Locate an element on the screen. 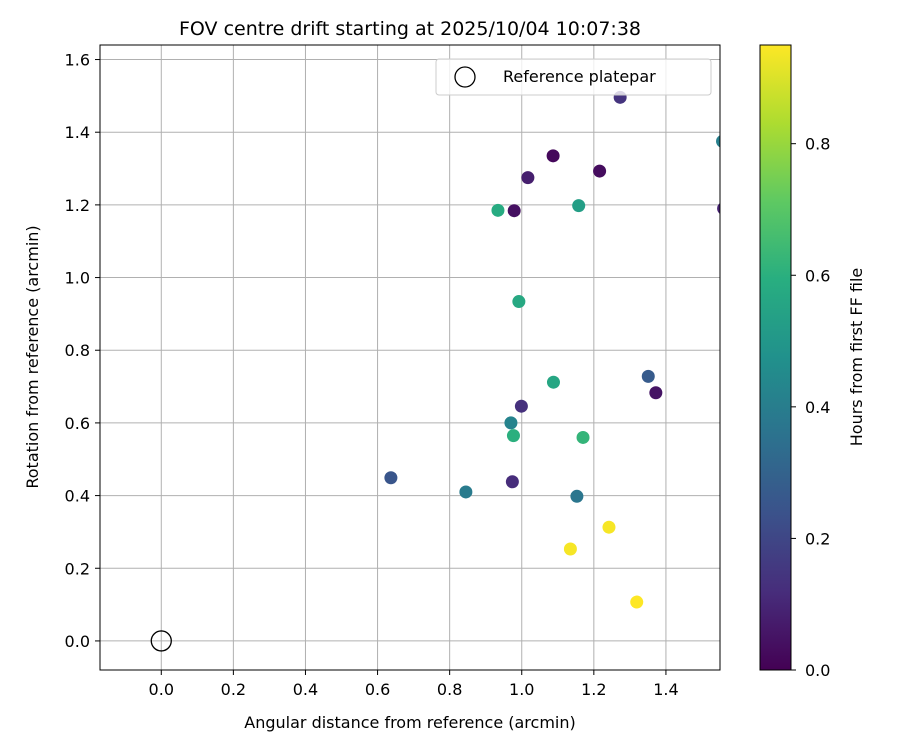 This screenshot has width=900, height=750. y-axis: 0.0 0.2 0.4 0.6 0.8 1.0 1.2 1.4 1.6 is located at coordinates (82, 351).